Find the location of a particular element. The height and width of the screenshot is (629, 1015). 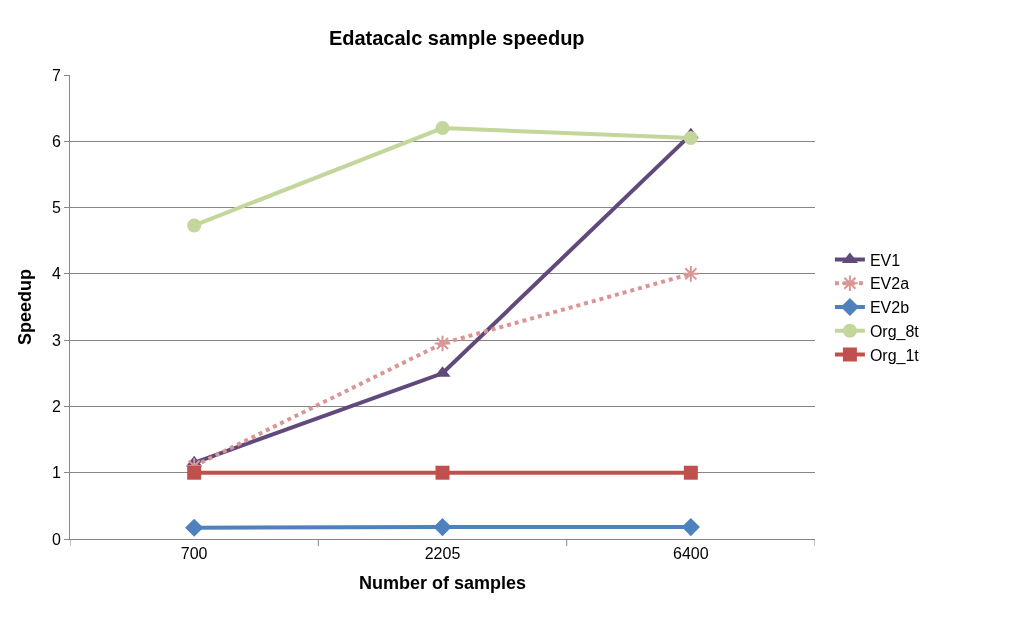

y-axis-title: Speedup is located at coordinates (25, 307).